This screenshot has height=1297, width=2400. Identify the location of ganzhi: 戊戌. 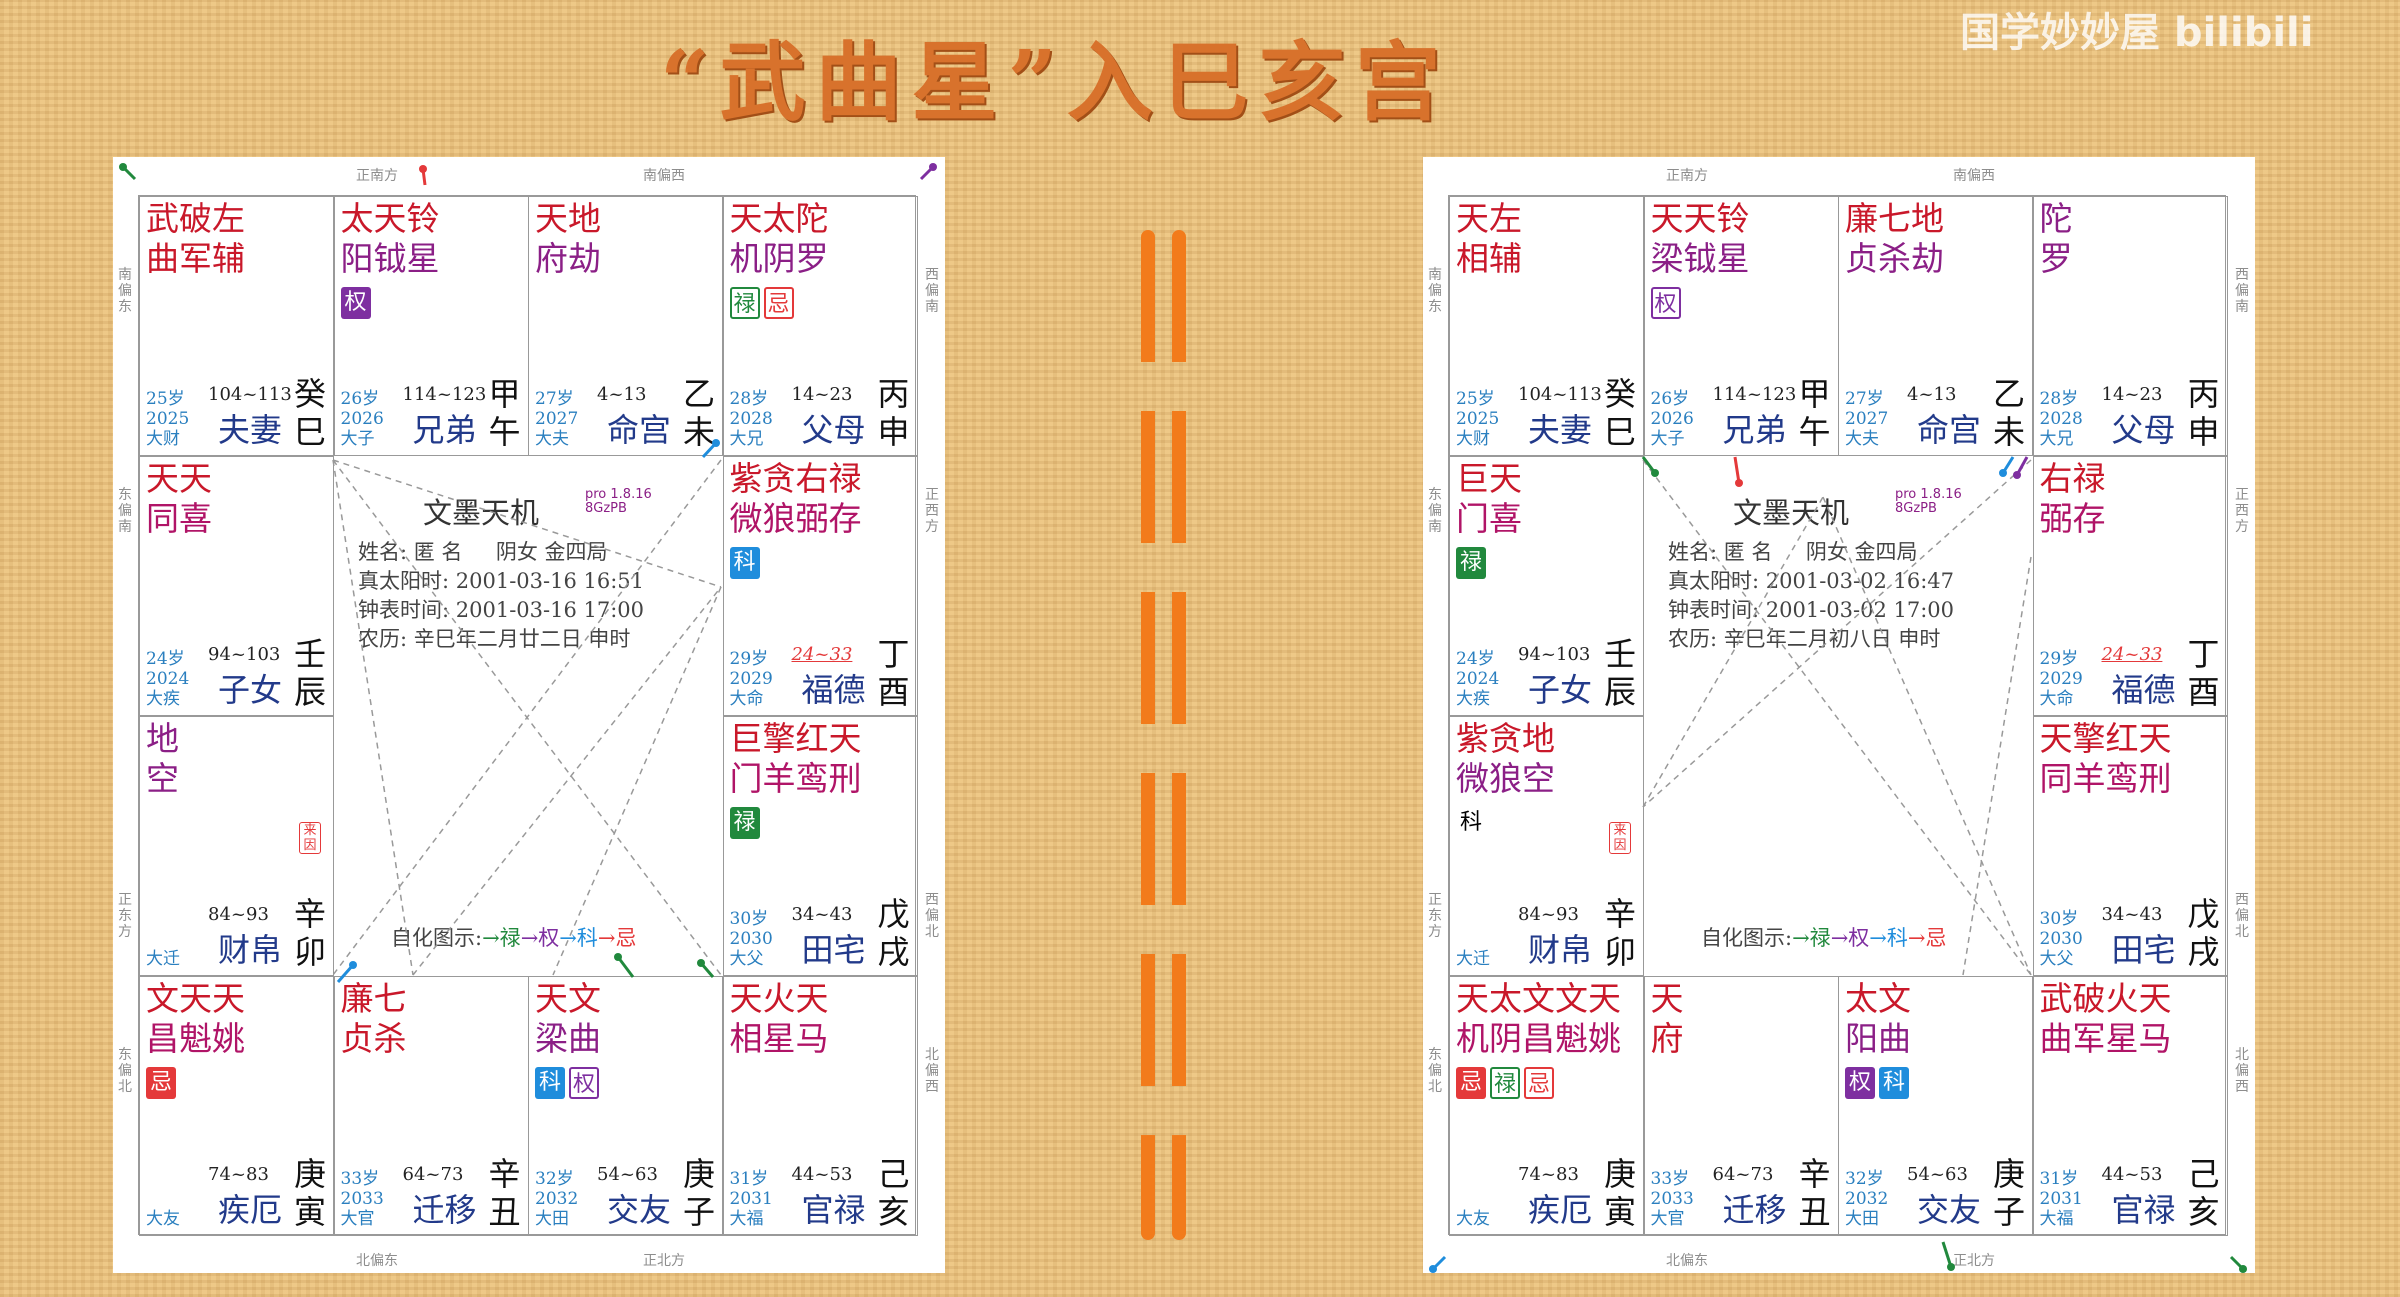
(2204, 933).